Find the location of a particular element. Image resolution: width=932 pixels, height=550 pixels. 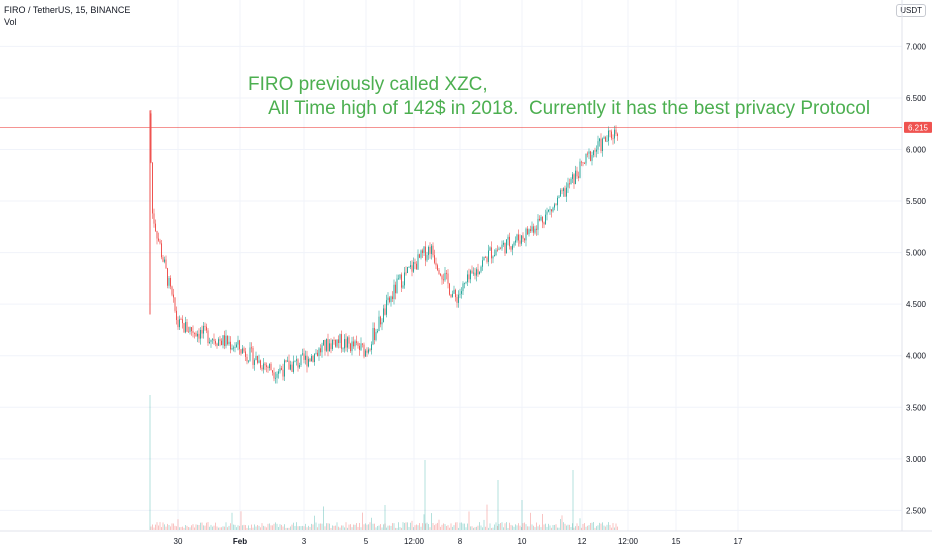

last-price-label: 6.215 is located at coordinates (918, 127).